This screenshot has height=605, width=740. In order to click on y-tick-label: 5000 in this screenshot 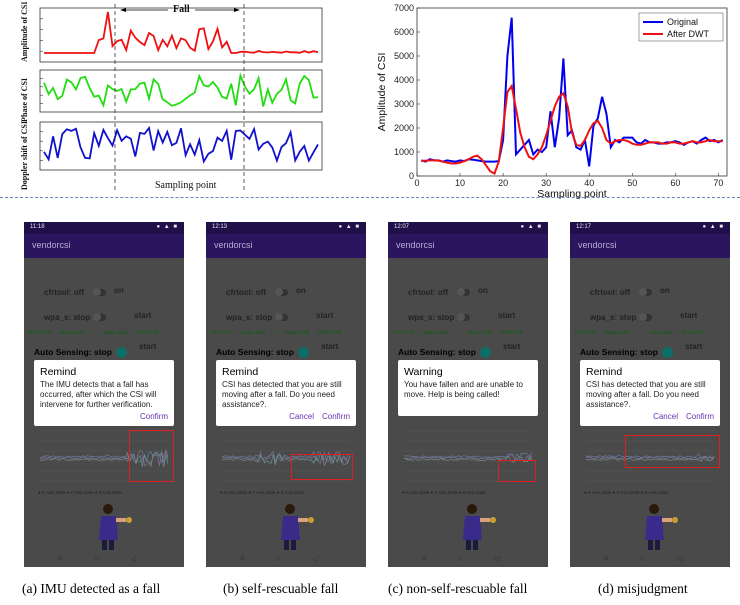, I will do `click(404, 56)`.